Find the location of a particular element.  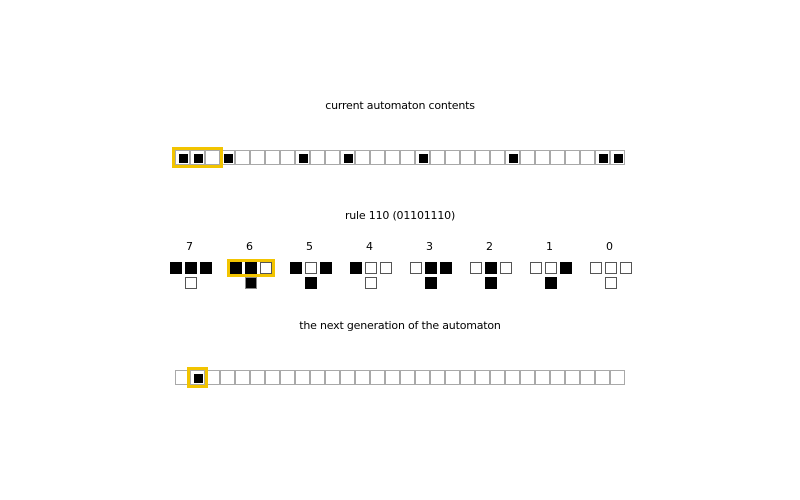

rule-table: 7 6 5 4 3 2 1 0 is located at coordinates (400, 270).